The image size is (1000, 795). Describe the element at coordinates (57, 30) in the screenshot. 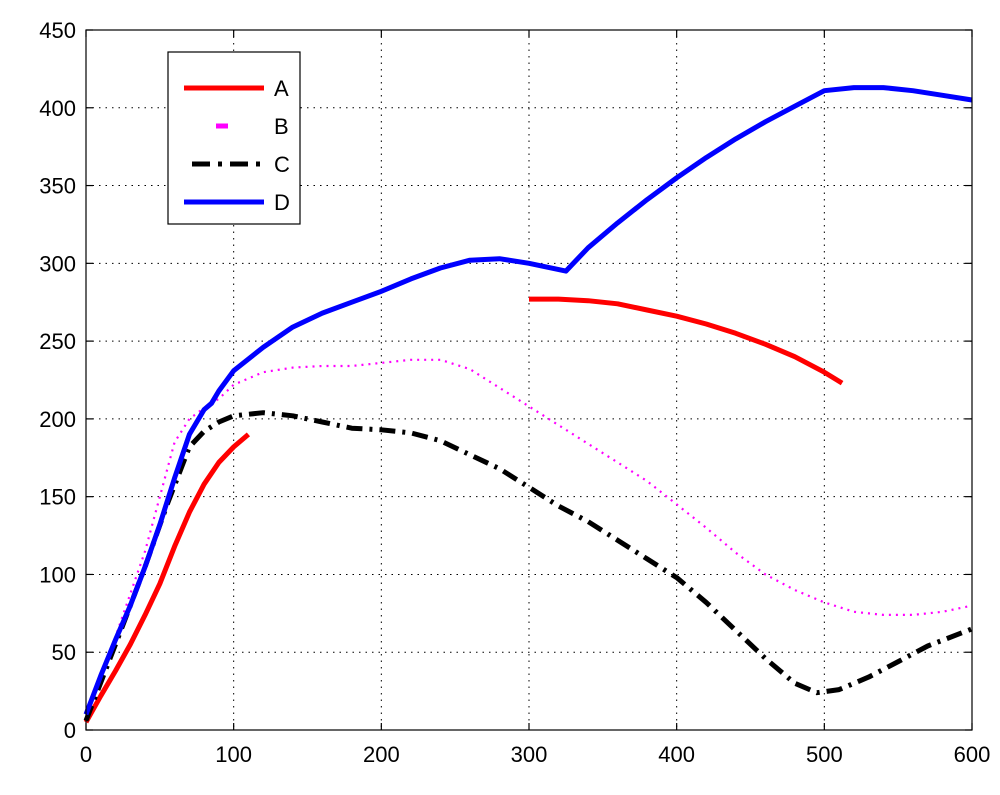

I see `y-tick-label: 450` at that location.